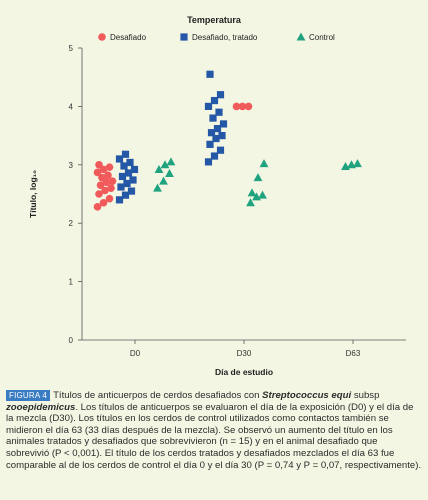 The width and height of the screenshot is (428, 500). What do you see at coordinates (128, 37) in the screenshot?
I see `legend-label: Desafiado` at bounding box center [128, 37].